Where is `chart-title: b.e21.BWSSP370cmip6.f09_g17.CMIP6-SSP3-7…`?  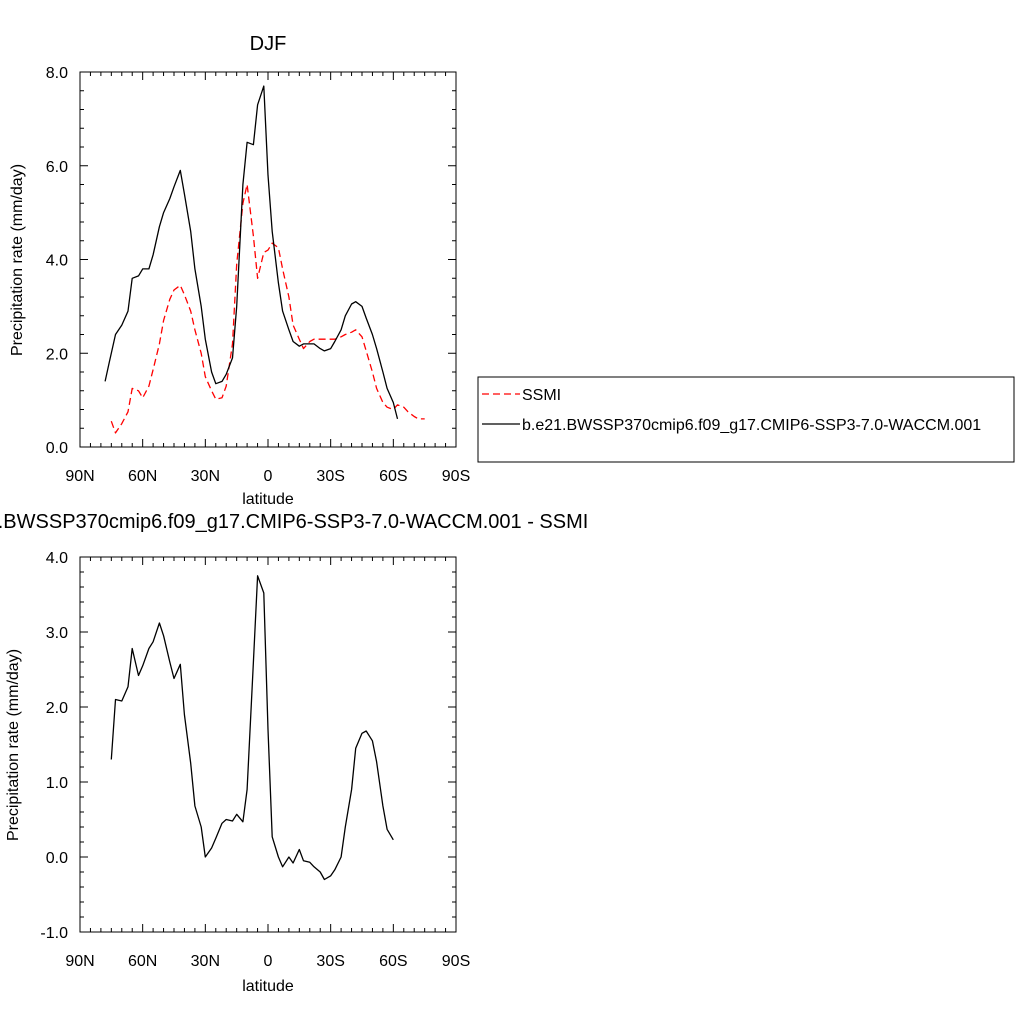 chart-title: b.e21.BWSSP370cmip6.f09_g17.CMIP6-SSP3-7… is located at coordinates (294, 522).